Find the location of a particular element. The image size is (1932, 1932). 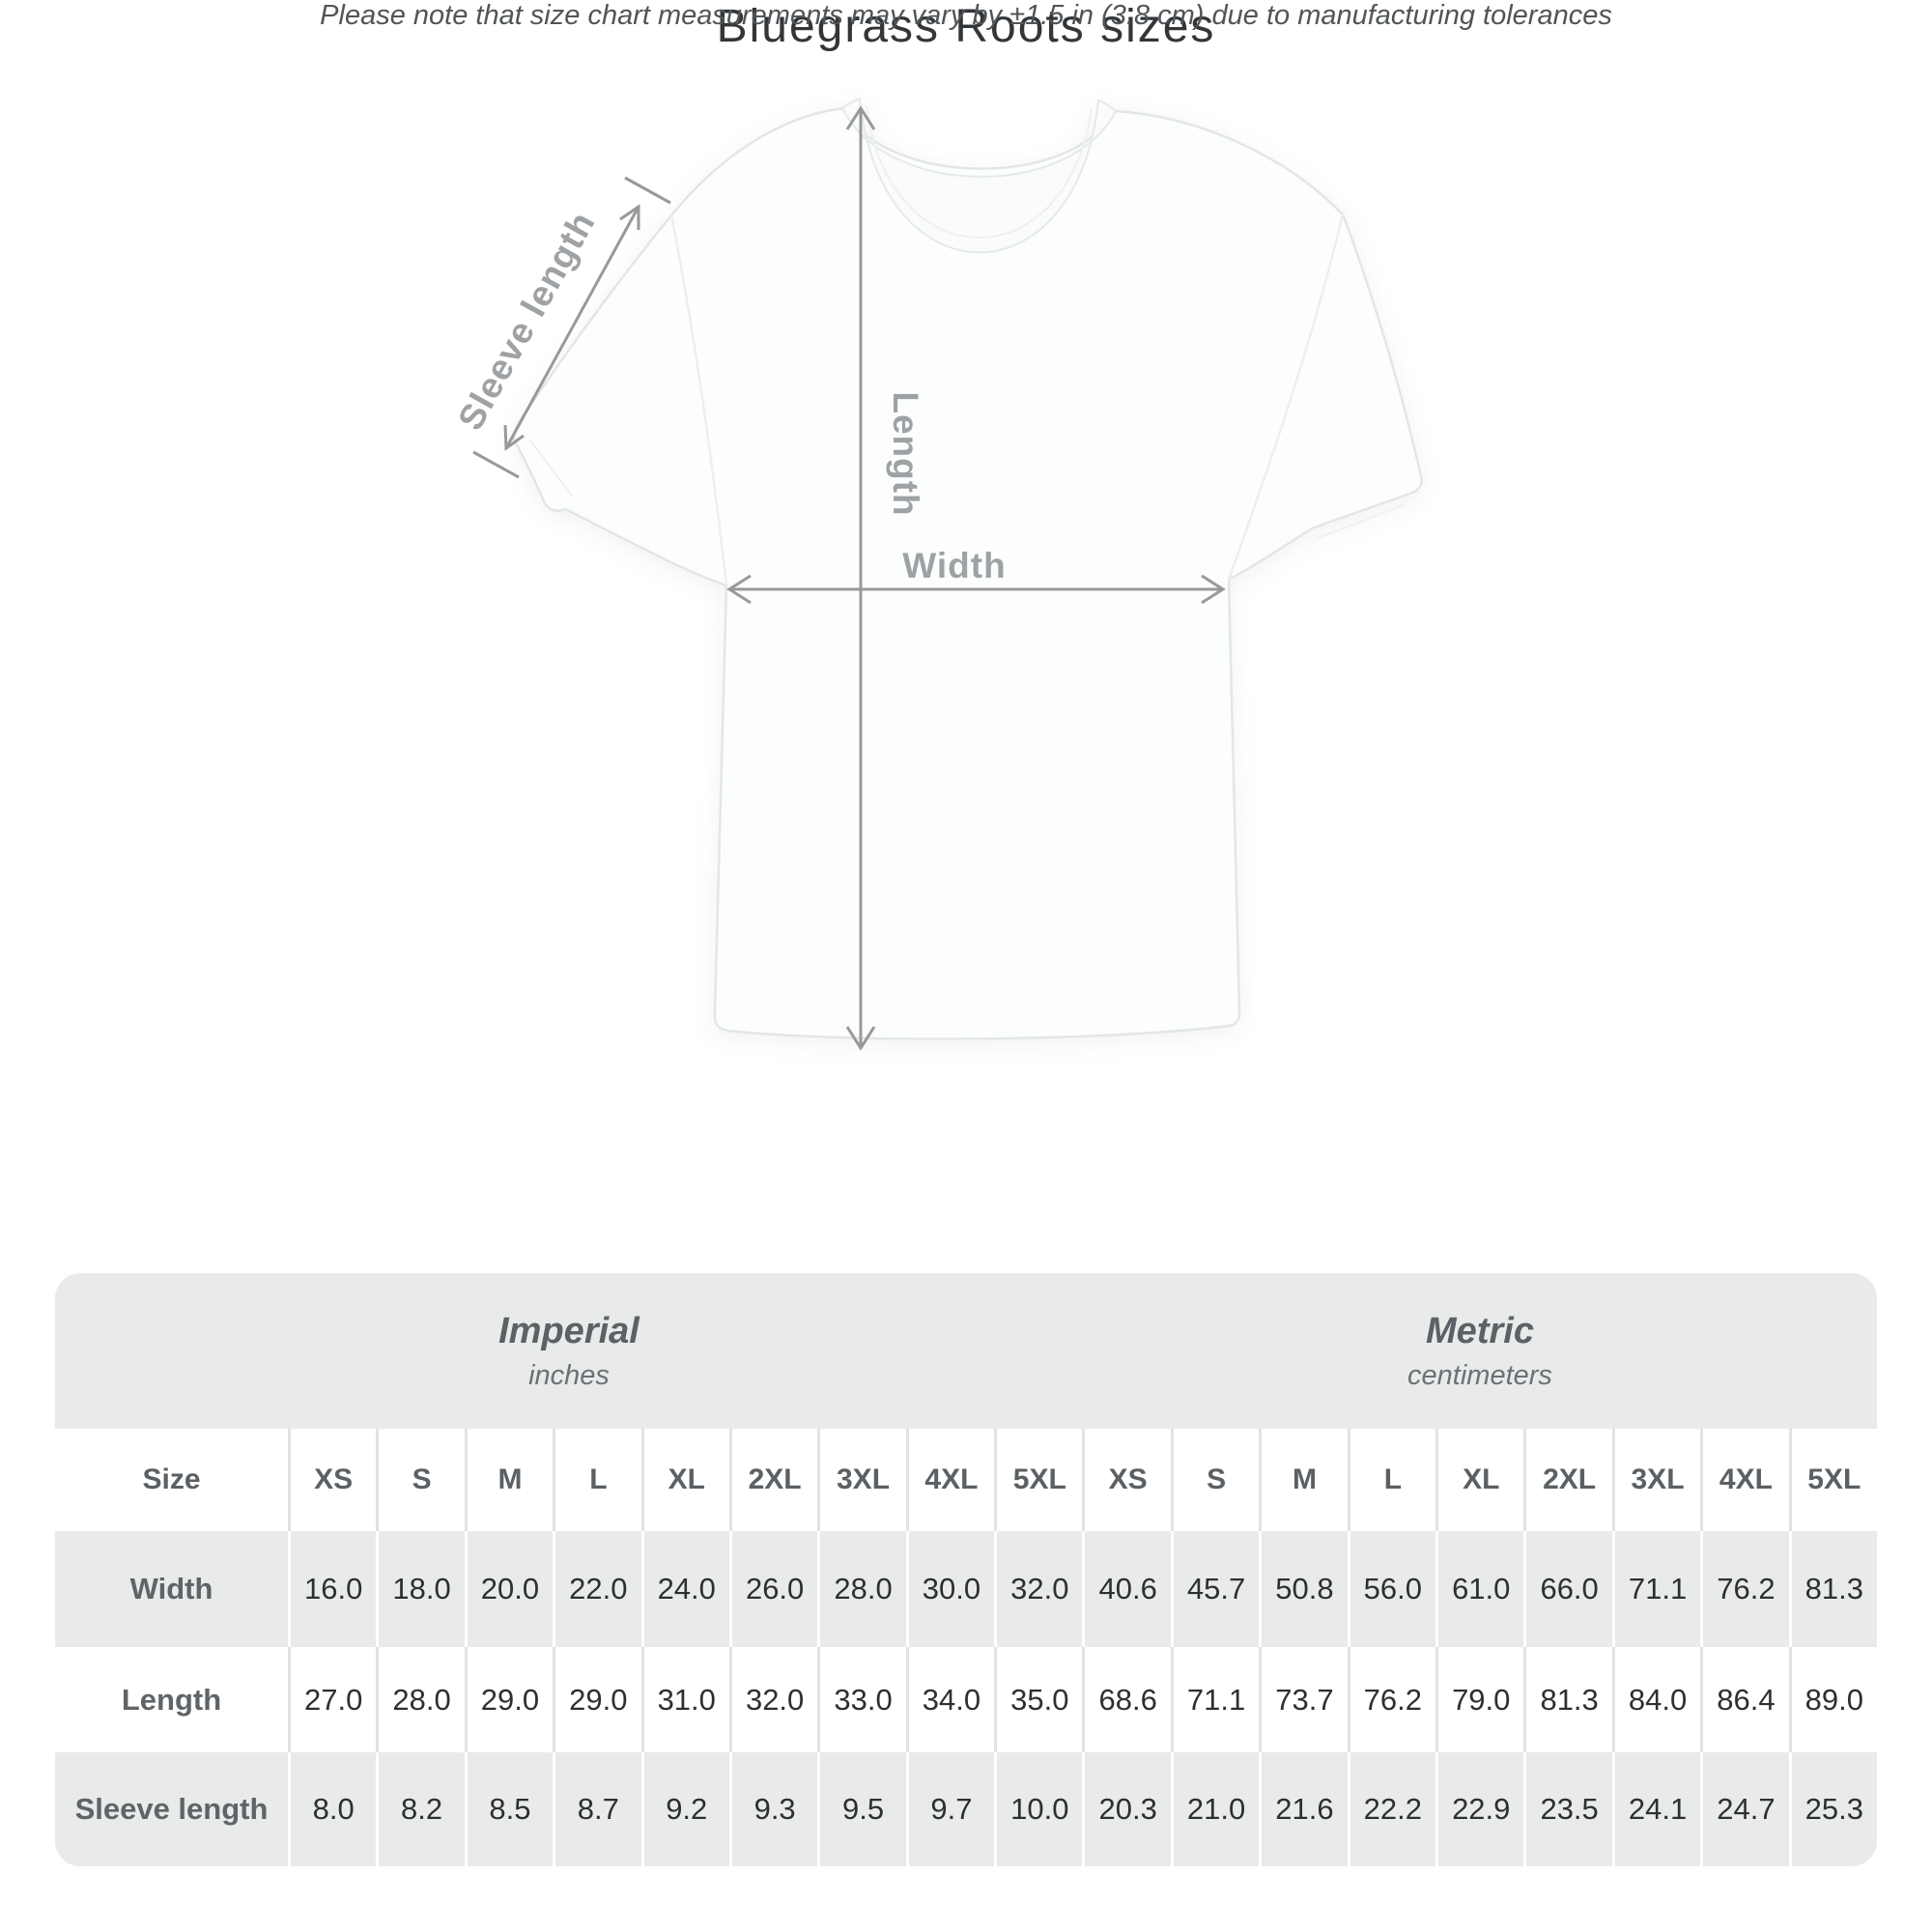

value-metric: 21.6 is located at coordinates (1303, 1809).